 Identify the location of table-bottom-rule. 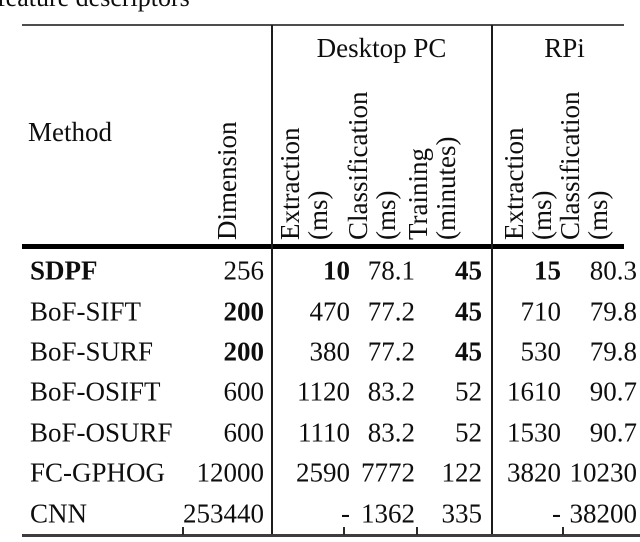
(331, 535).